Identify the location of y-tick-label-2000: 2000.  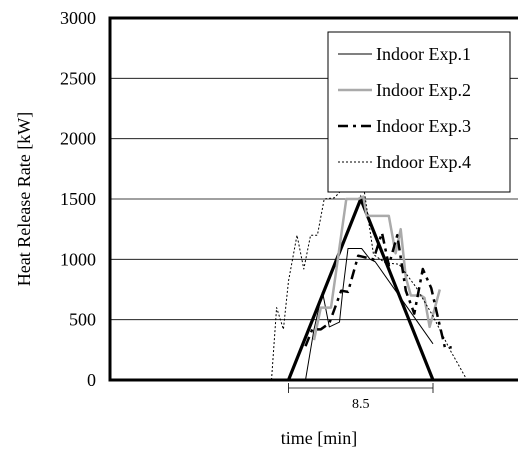
(78, 139).